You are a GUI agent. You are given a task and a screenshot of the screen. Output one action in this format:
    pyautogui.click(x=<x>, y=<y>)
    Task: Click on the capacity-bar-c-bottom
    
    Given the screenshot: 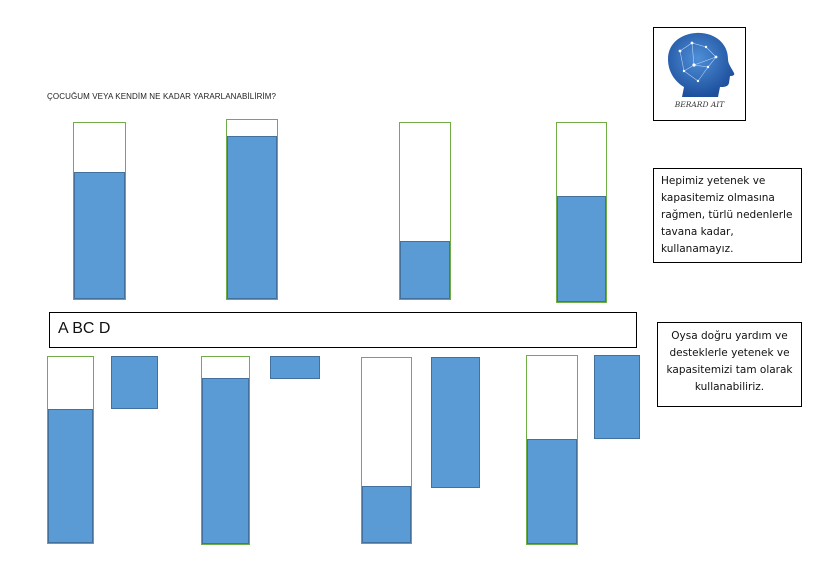 What is the action you would take?
    pyautogui.click(x=386, y=450)
    